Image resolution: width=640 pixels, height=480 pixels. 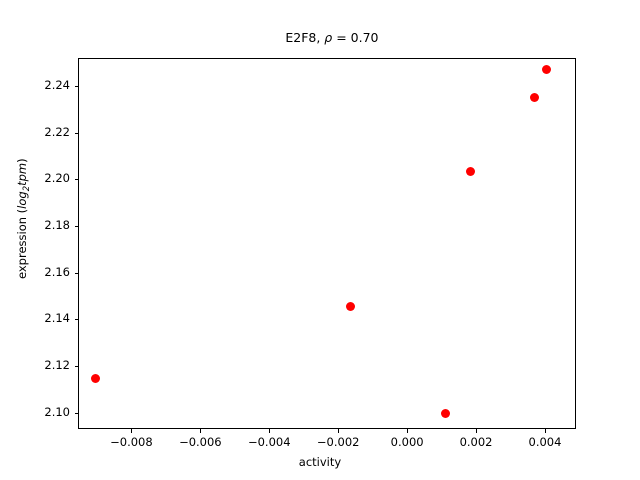 What do you see at coordinates (131, 442) in the screenshot?
I see `x-axis-tick-label: −0.008` at bounding box center [131, 442].